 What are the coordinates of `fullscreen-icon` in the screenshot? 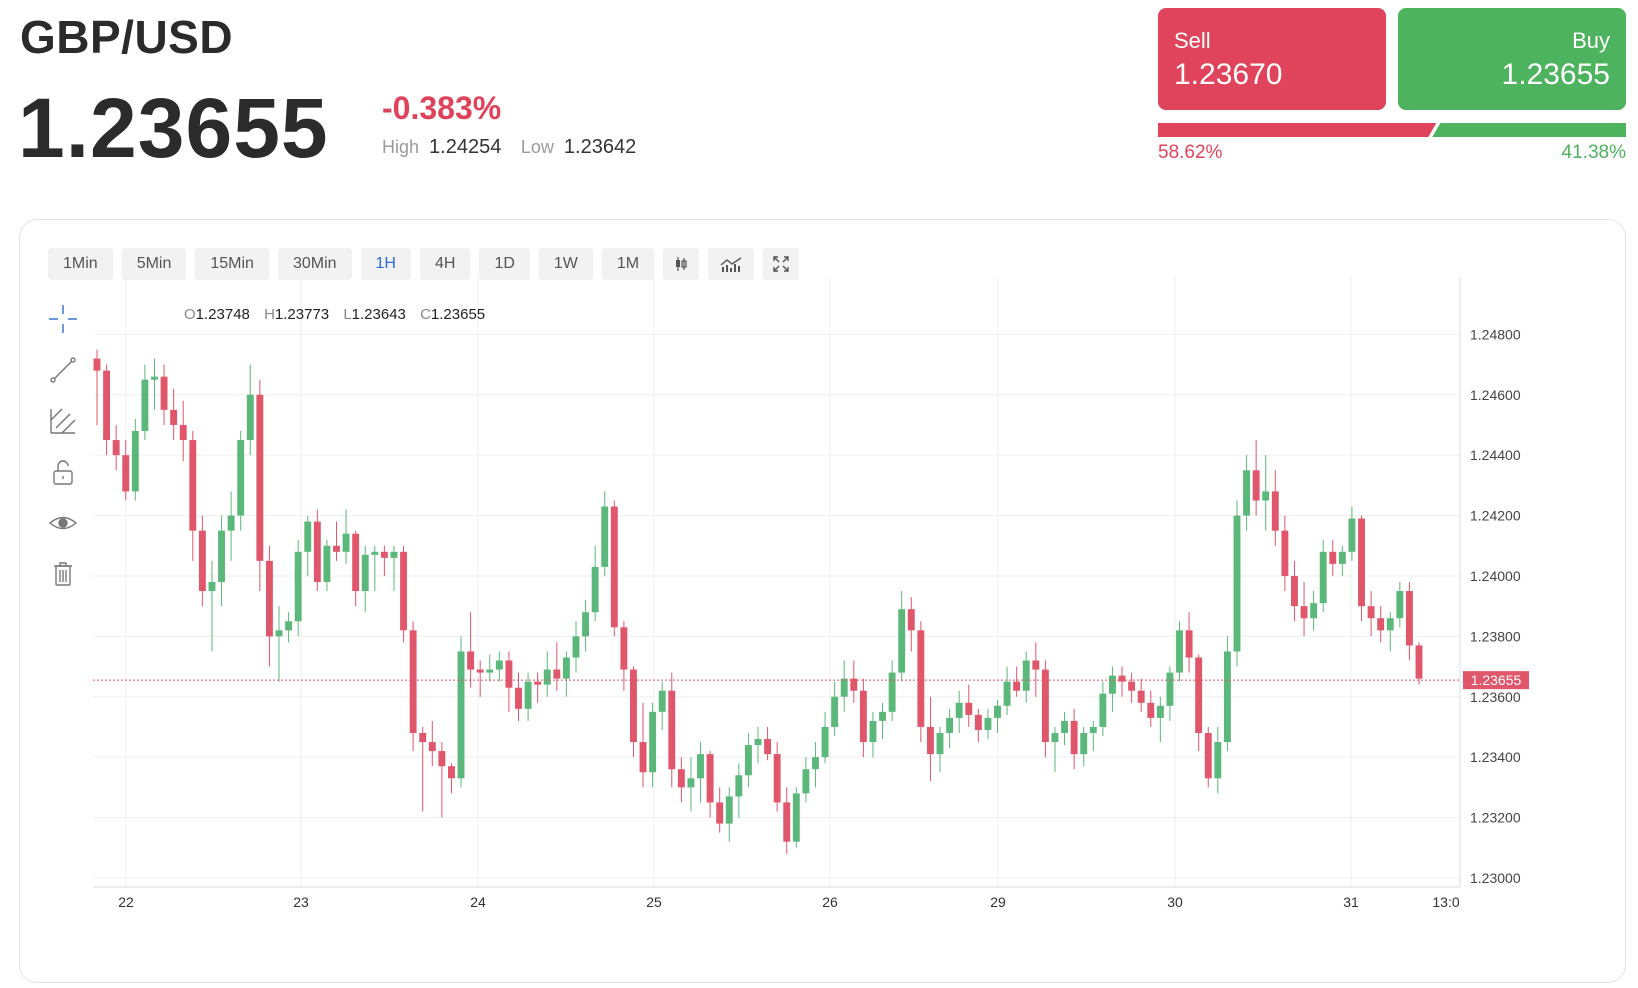 It's located at (781, 264).